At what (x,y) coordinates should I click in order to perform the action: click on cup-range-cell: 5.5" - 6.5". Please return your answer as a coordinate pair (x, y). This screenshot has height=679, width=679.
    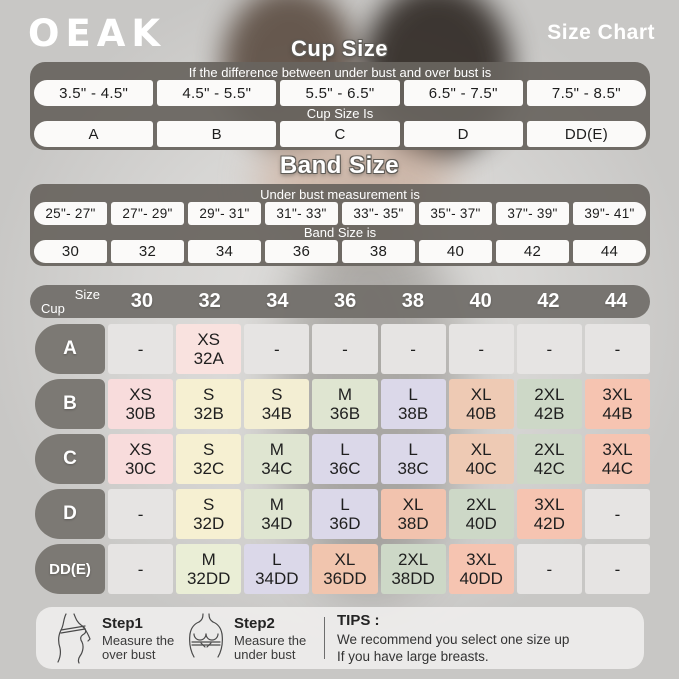
    Looking at the image, I should click on (340, 93).